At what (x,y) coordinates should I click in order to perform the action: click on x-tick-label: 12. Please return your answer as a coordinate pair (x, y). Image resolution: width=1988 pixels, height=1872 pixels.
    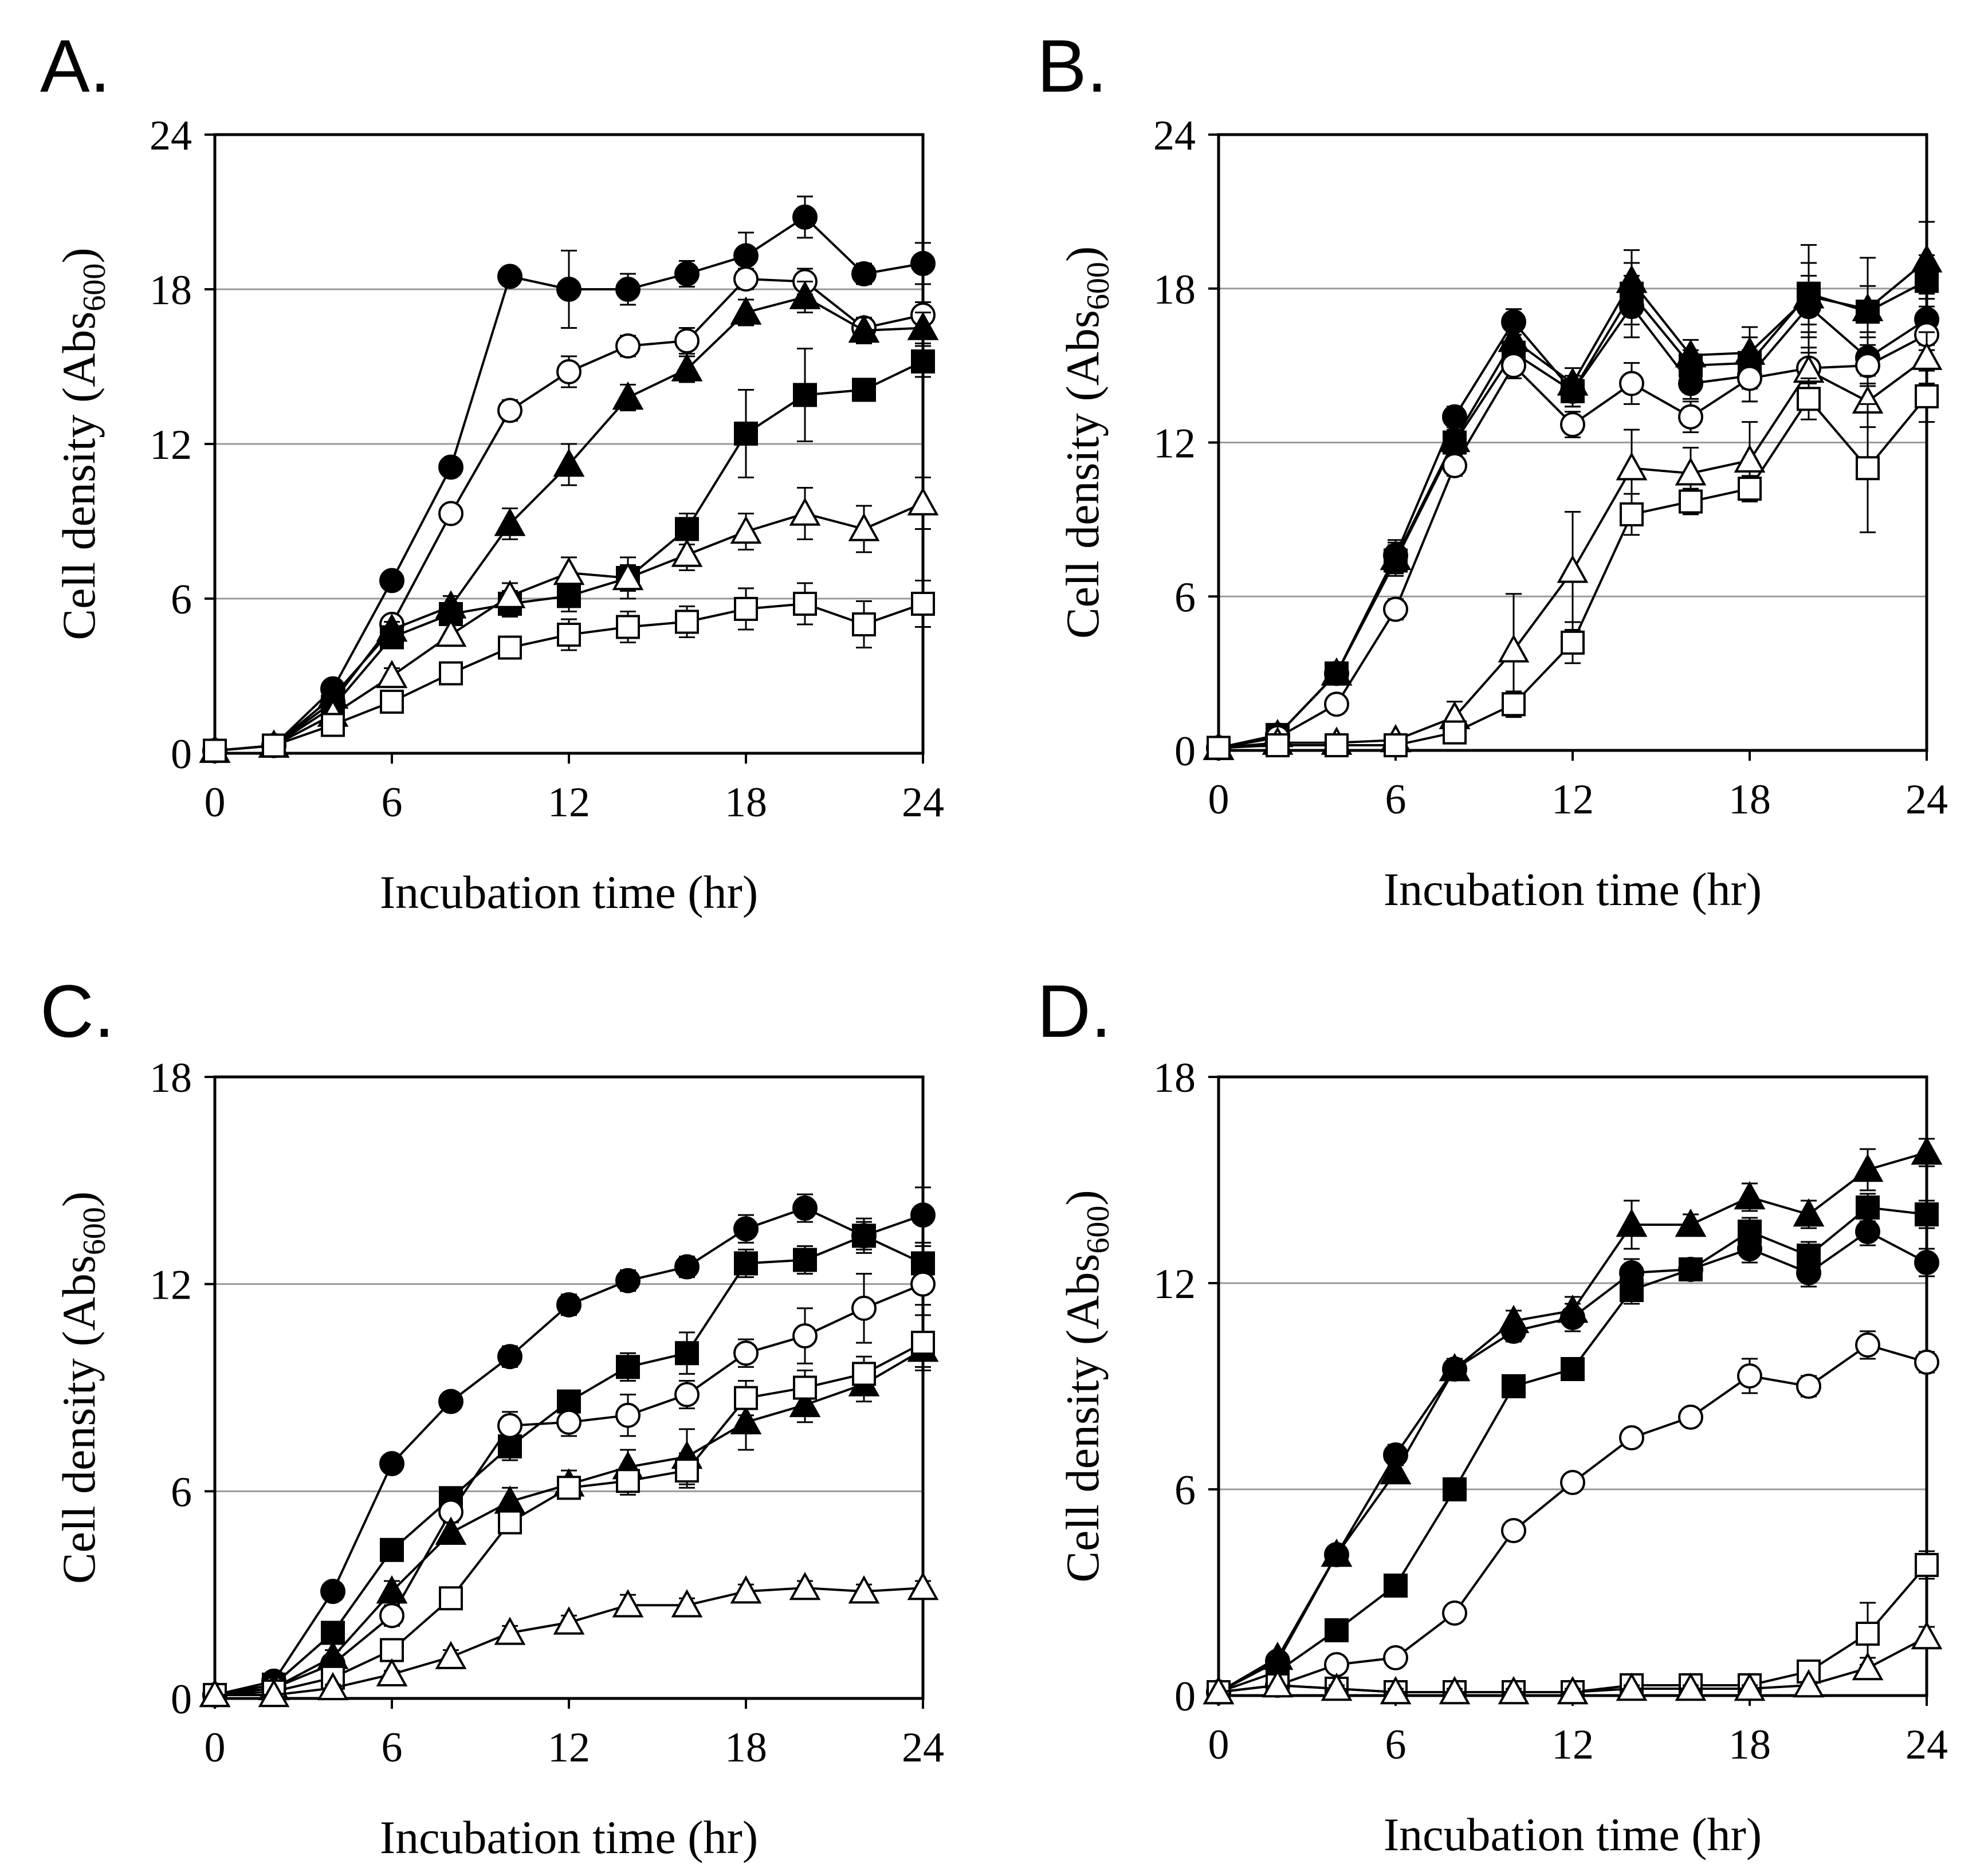
    Looking at the image, I should click on (1572, 1744).